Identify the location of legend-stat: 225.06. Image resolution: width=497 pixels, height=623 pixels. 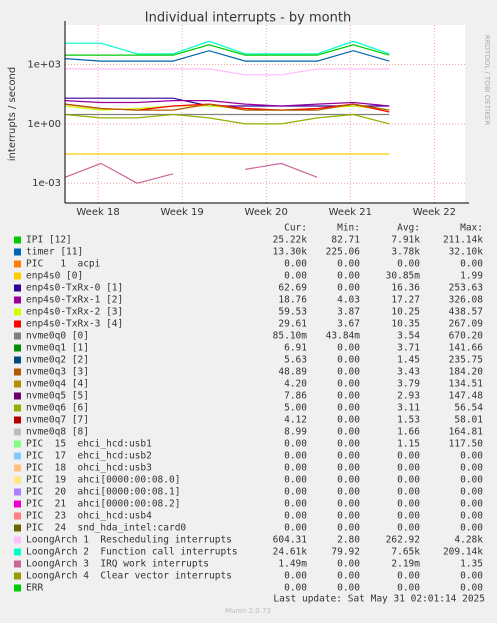
(343, 252).